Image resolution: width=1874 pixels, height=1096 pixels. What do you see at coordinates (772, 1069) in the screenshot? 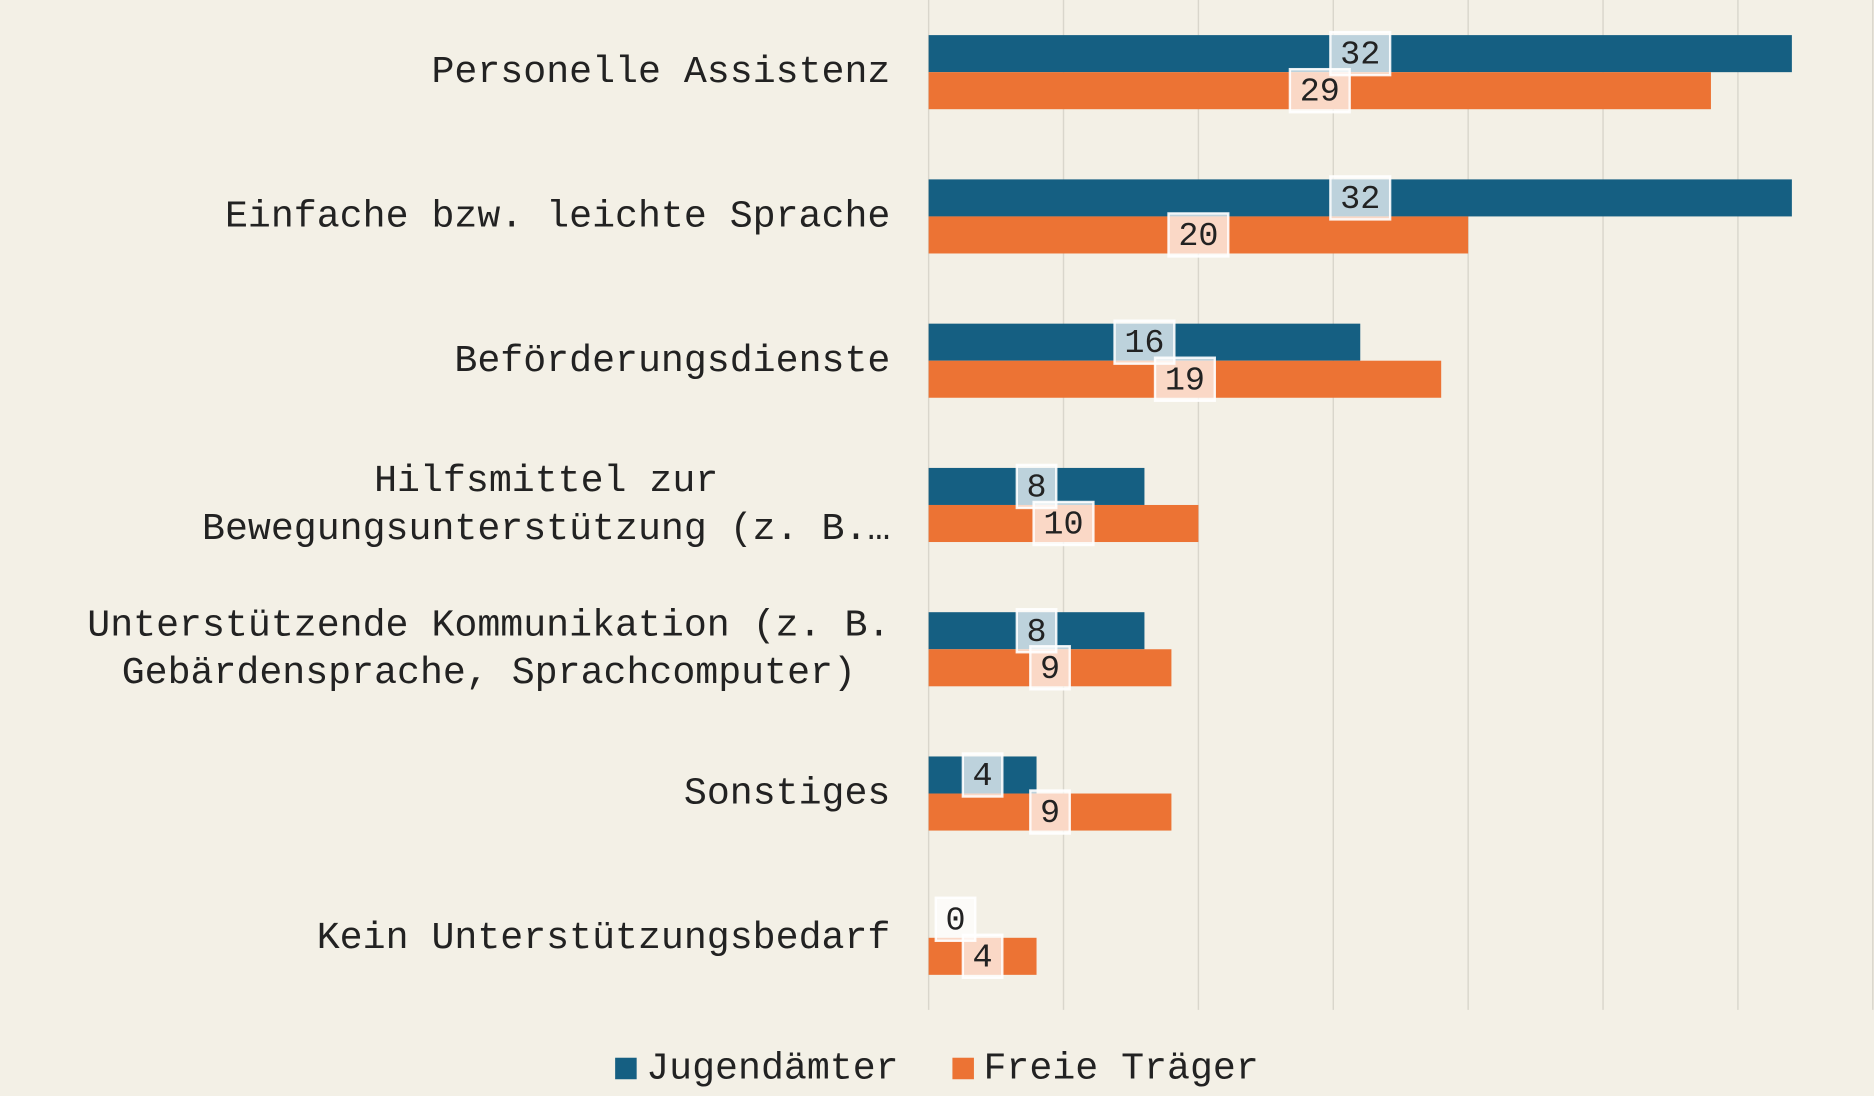
I see `legend-label: Jugendämter` at bounding box center [772, 1069].